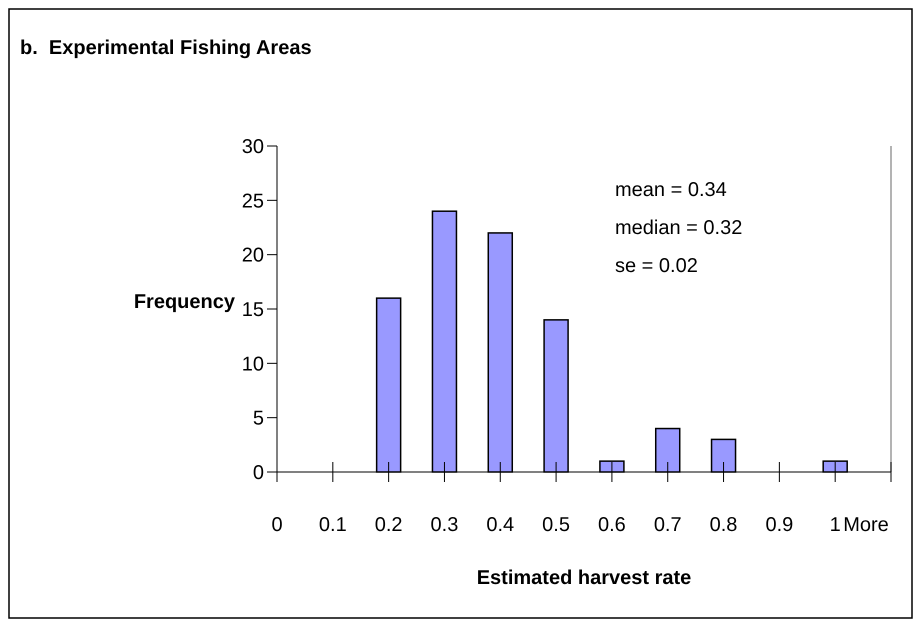  What do you see at coordinates (866, 525) in the screenshot?
I see `x-tick-label: More` at bounding box center [866, 525].